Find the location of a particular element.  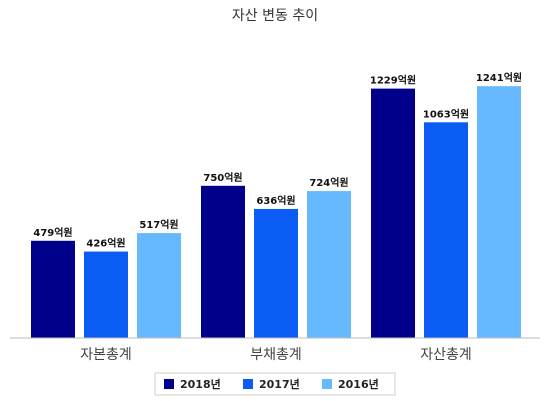

data-label: 750억원 is located at coordinates (222, 177).